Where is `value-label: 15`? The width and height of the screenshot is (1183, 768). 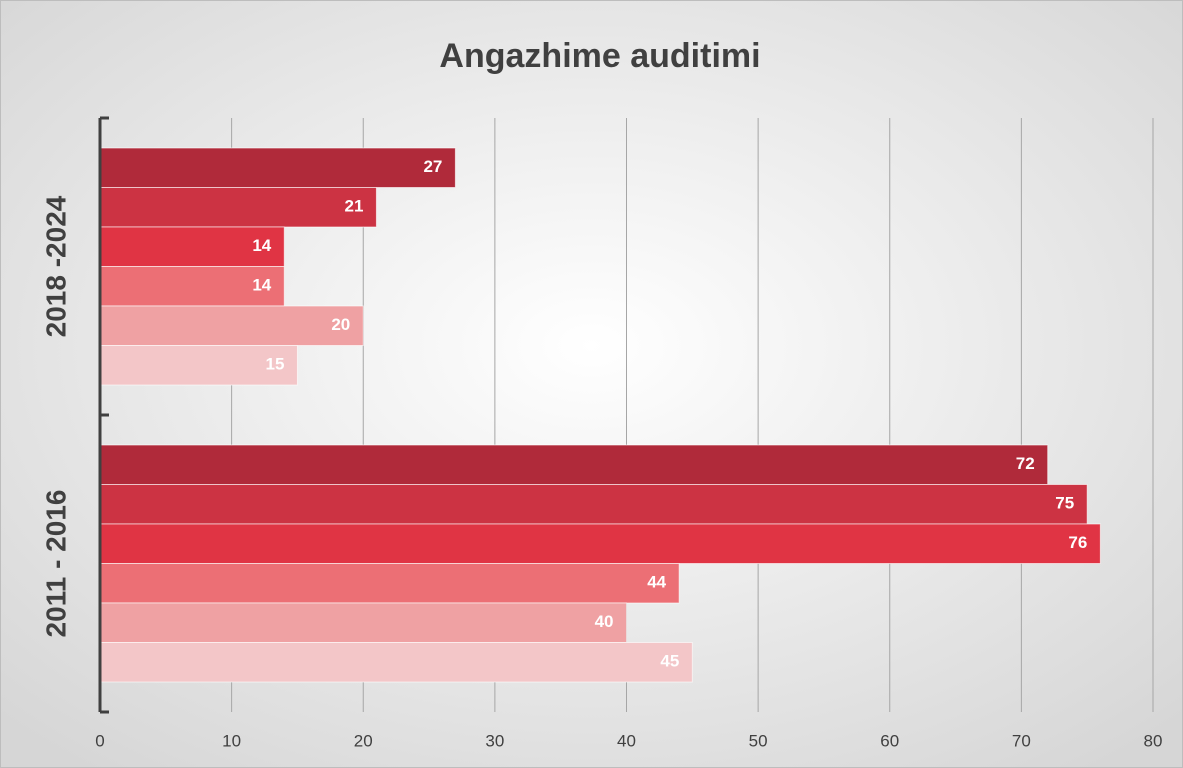
value-label: 15 is located at coordinates (275, 364).